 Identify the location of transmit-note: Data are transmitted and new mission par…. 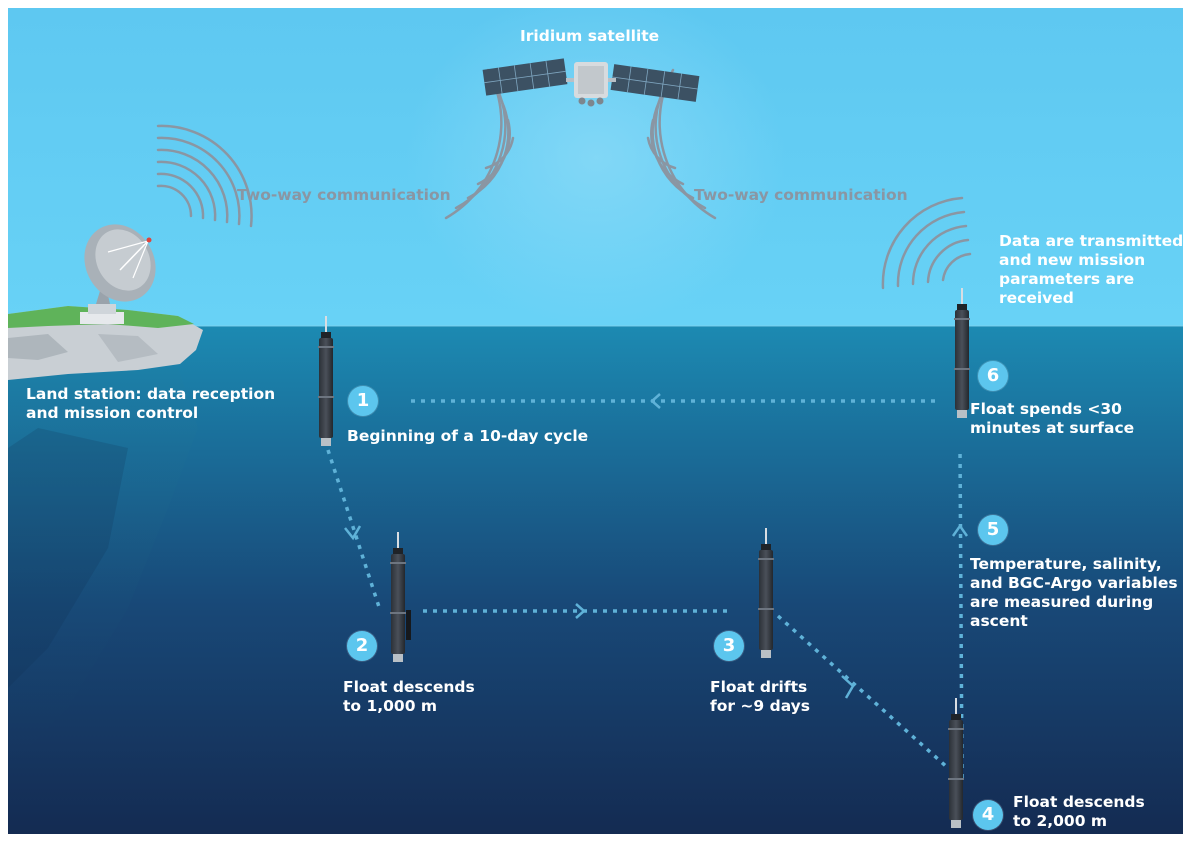
(1091, 270).